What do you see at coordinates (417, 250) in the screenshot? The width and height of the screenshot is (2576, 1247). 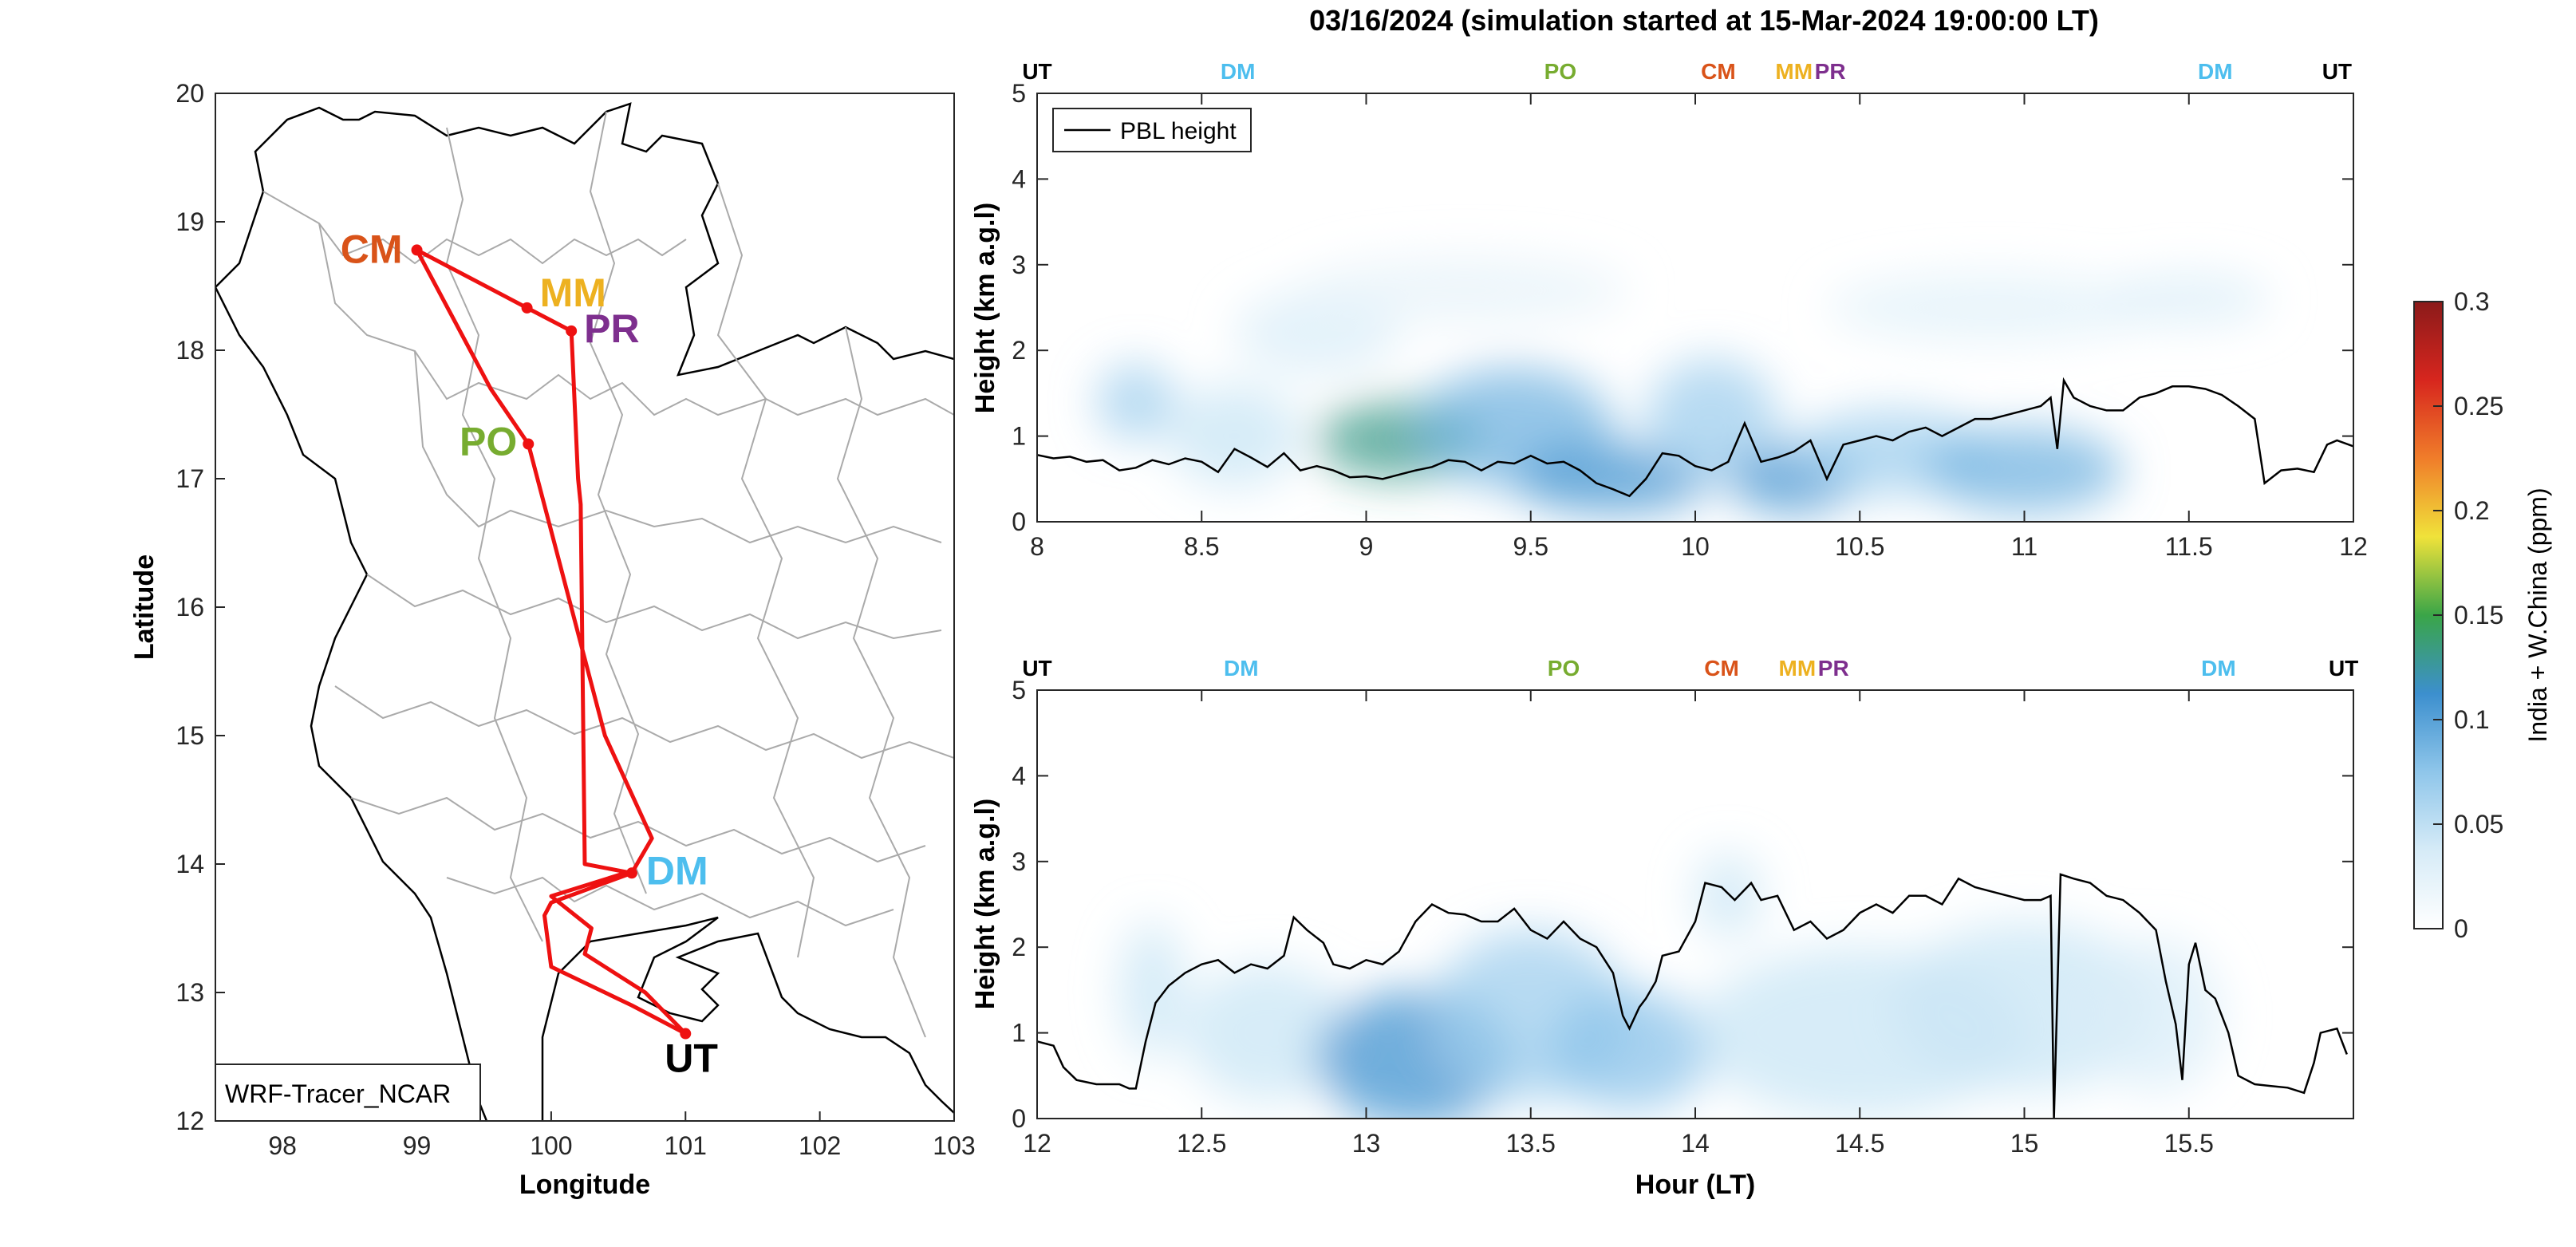 I see `station-marker-cm` at bounding box center [417, 250].